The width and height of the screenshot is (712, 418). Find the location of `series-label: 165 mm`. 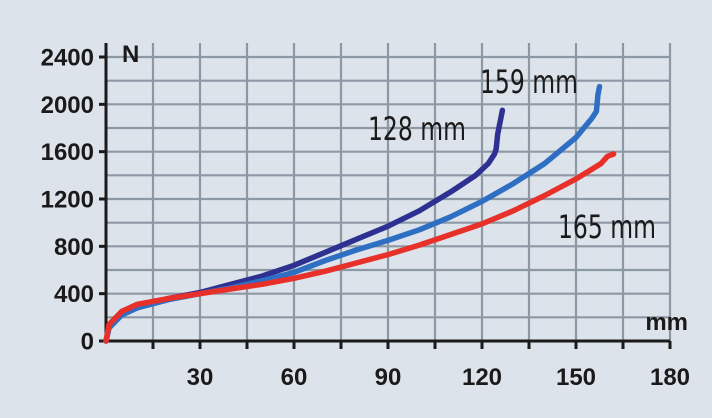

series-label: 165 mm is located at coordinates (607, 227).